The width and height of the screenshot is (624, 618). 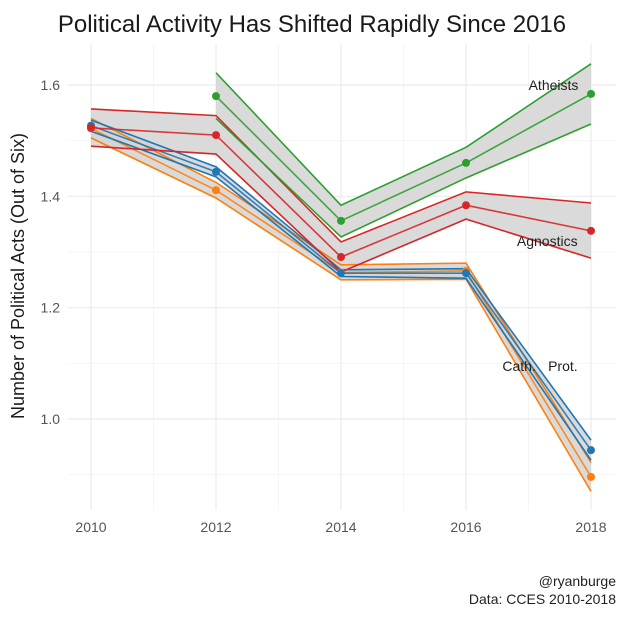 What do you see at coordinates (215, 527) in the screenshot?
I see `x-tick-label: 2012` at bounding box center [215, 527].